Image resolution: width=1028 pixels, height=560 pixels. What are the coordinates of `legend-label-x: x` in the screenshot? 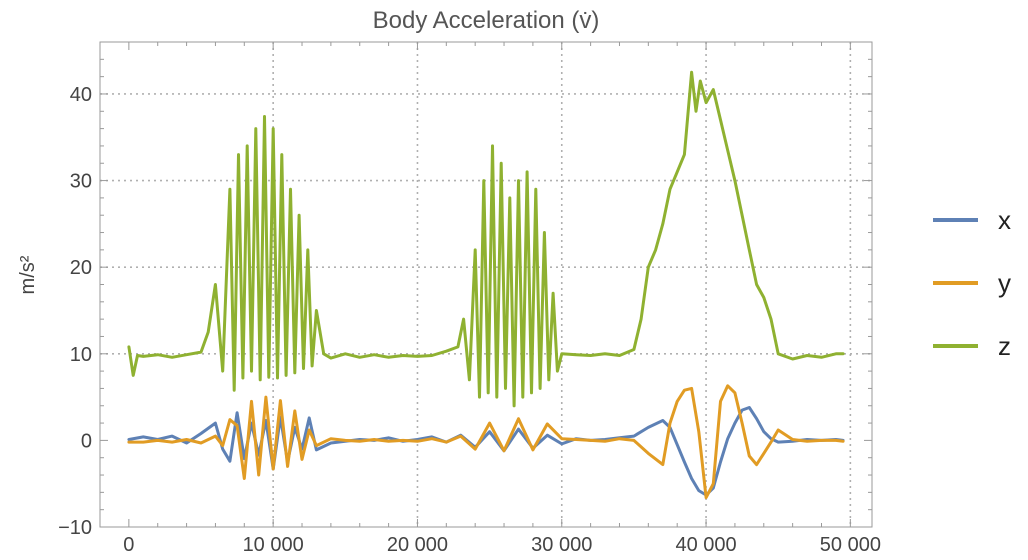 It's located at (1004, 220).